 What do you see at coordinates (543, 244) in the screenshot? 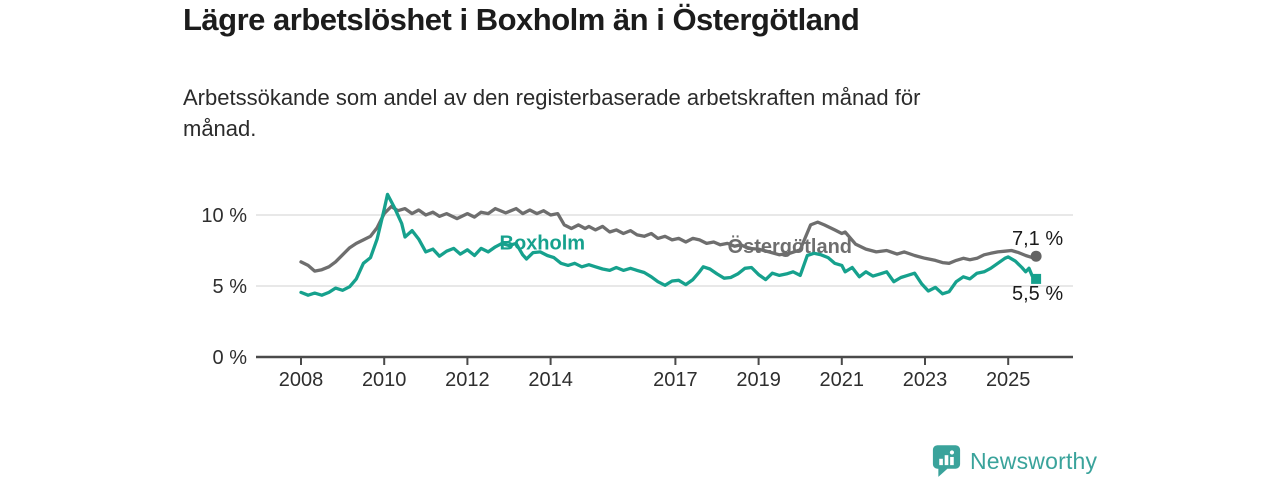
I see `series-label: Boxholm` at bounding box center [543, 244].